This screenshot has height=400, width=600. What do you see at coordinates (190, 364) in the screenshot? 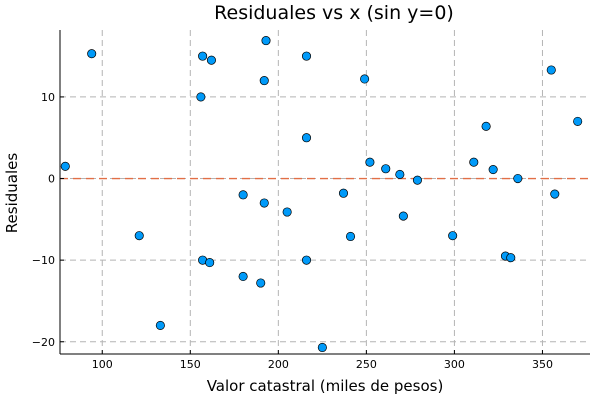
I see `x-tick-label: 150` at bounding box center [190, 364].